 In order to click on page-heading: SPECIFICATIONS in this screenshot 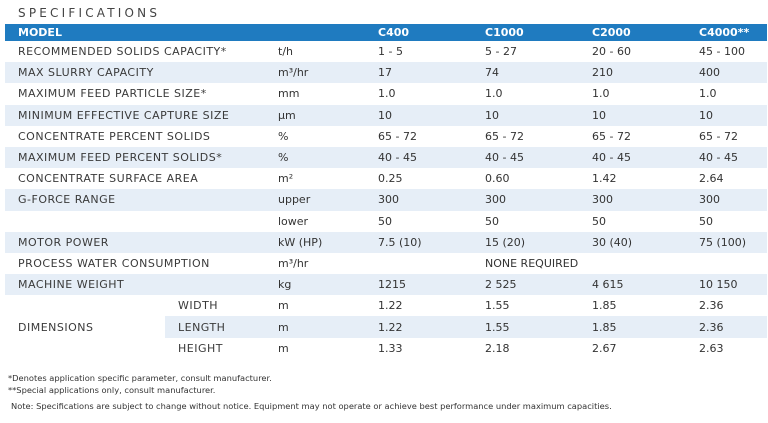, I will do `click(89, 13)`.